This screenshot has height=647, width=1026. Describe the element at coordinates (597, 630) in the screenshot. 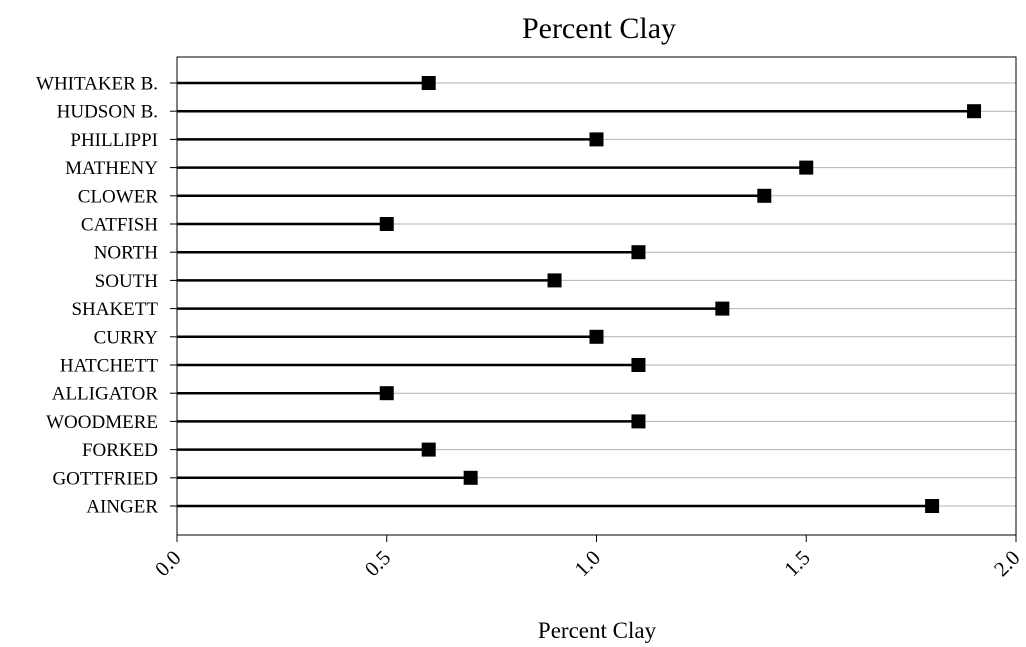

I see `x-axis-label: Percent Clay` at that location.